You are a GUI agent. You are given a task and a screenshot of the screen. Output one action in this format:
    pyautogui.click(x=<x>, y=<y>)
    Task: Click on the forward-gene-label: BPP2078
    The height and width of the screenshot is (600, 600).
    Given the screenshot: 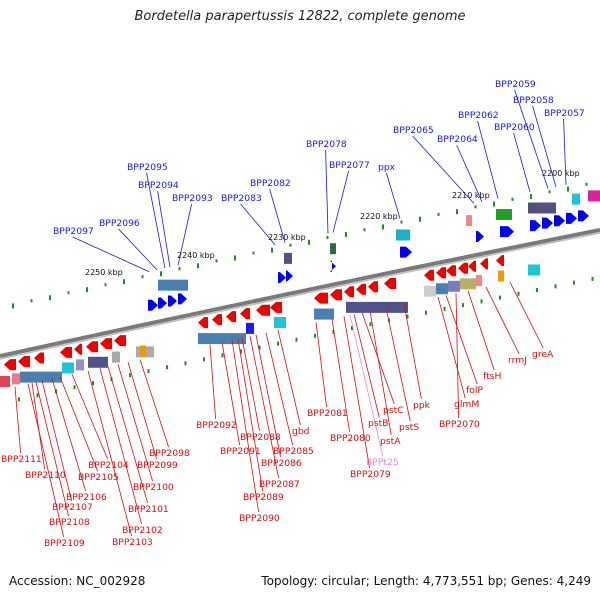 What is the action you would take?
    pyautogui.click(x=326, y=144)
    